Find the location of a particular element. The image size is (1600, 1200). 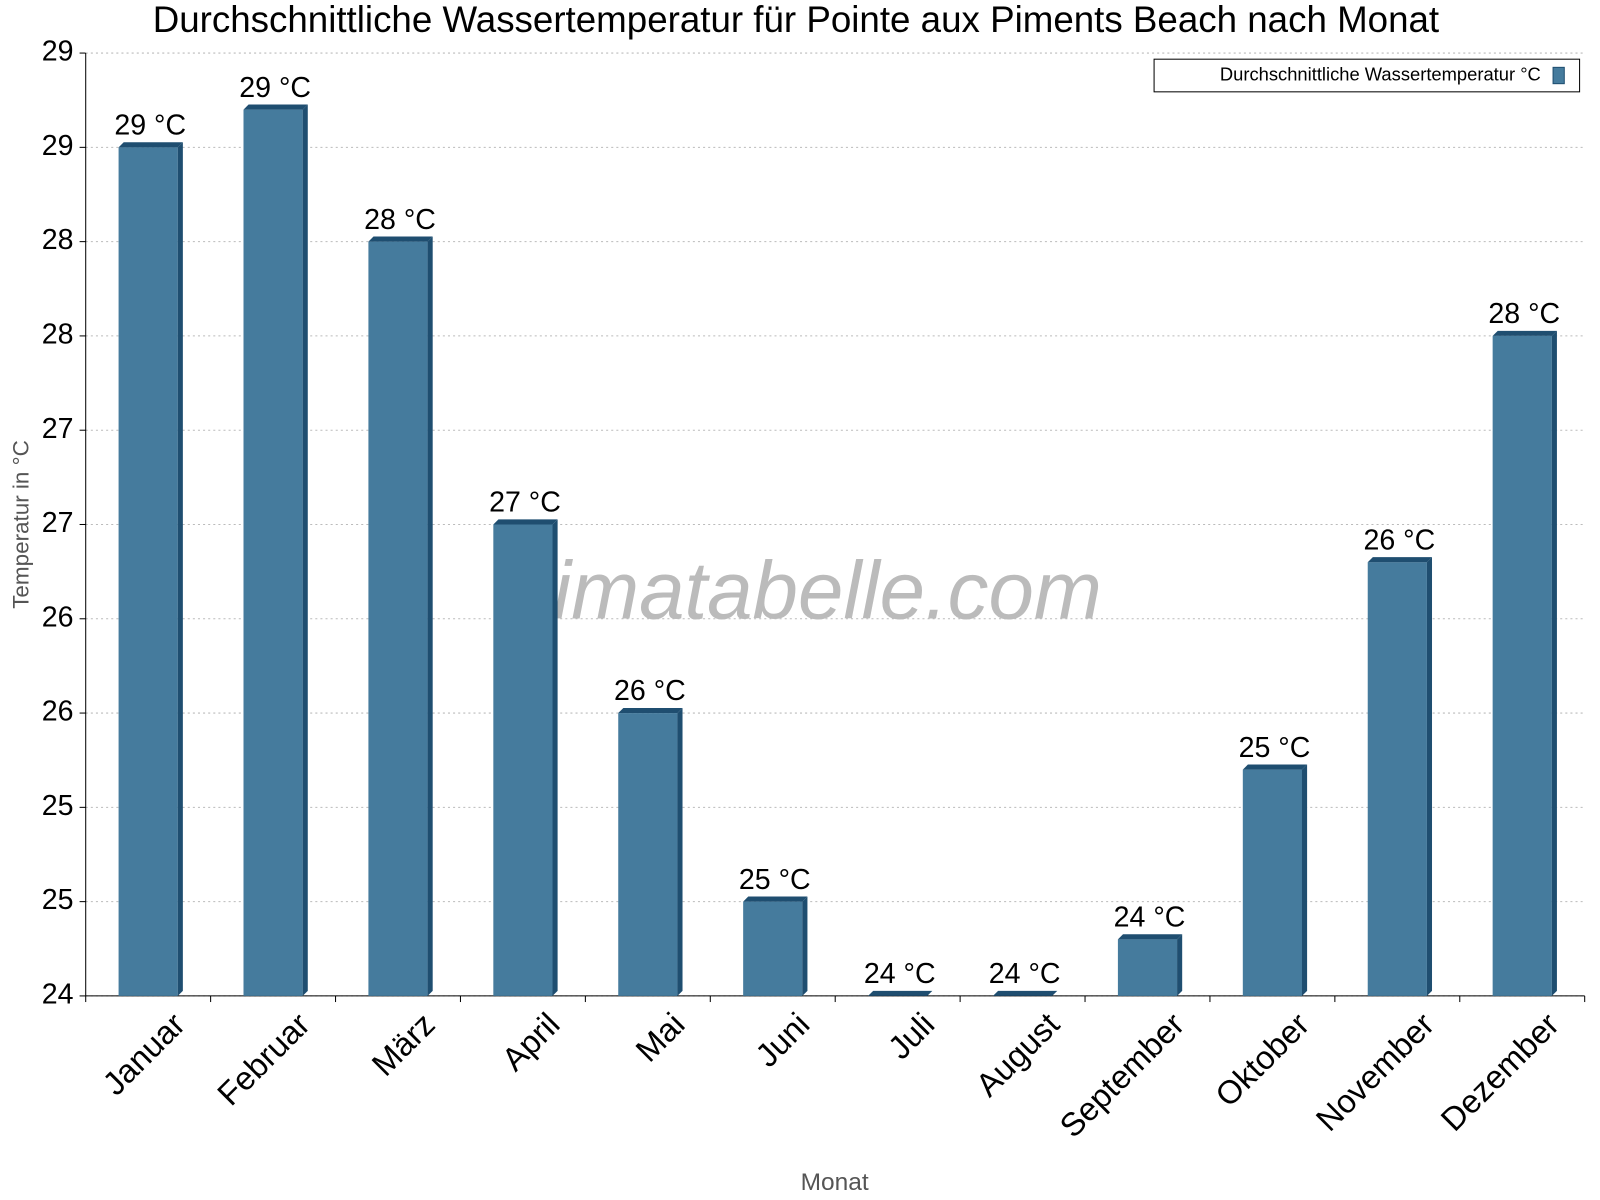

value-label: 27 °C is located at coordinates (525, 503).